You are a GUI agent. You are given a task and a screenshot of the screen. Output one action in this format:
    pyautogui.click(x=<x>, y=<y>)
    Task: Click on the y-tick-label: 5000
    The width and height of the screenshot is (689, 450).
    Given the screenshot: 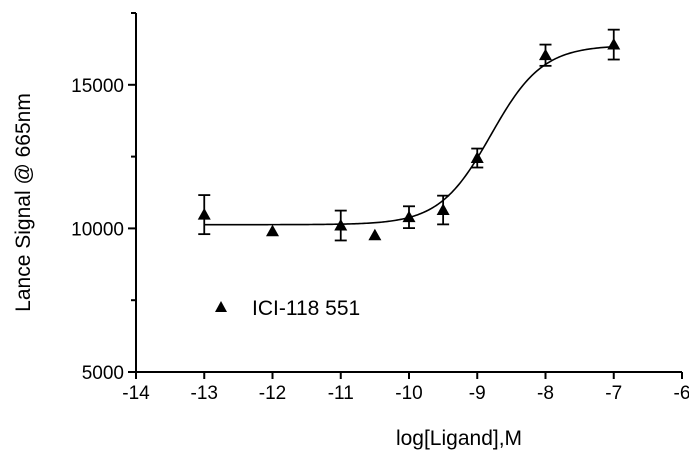 What is the action you would take?
    pyautogui.click(x=103, y=373)
    